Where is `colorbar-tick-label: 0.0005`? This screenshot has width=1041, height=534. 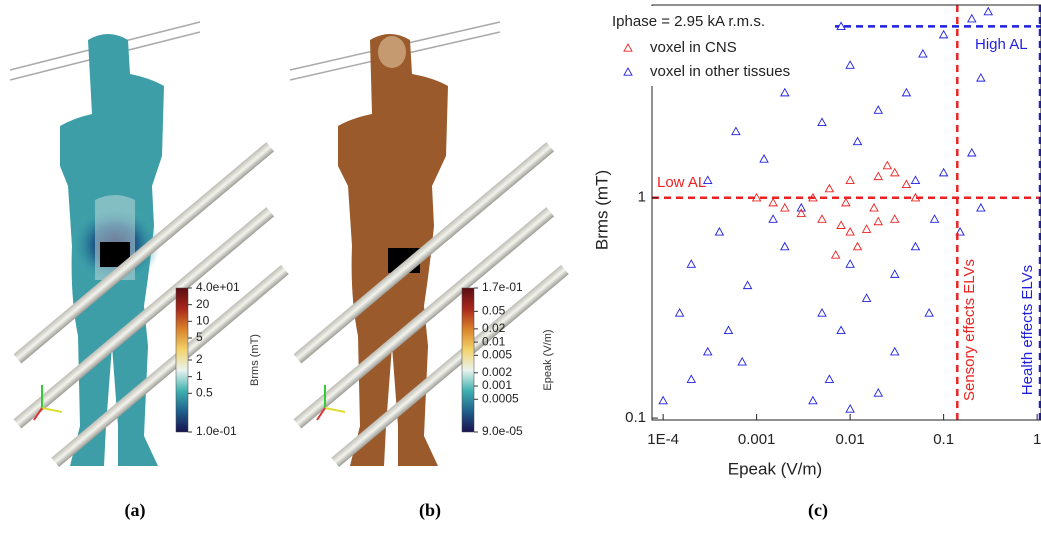
colorbar-tick-label: 0.0005 is located at coordinates (500, 398).